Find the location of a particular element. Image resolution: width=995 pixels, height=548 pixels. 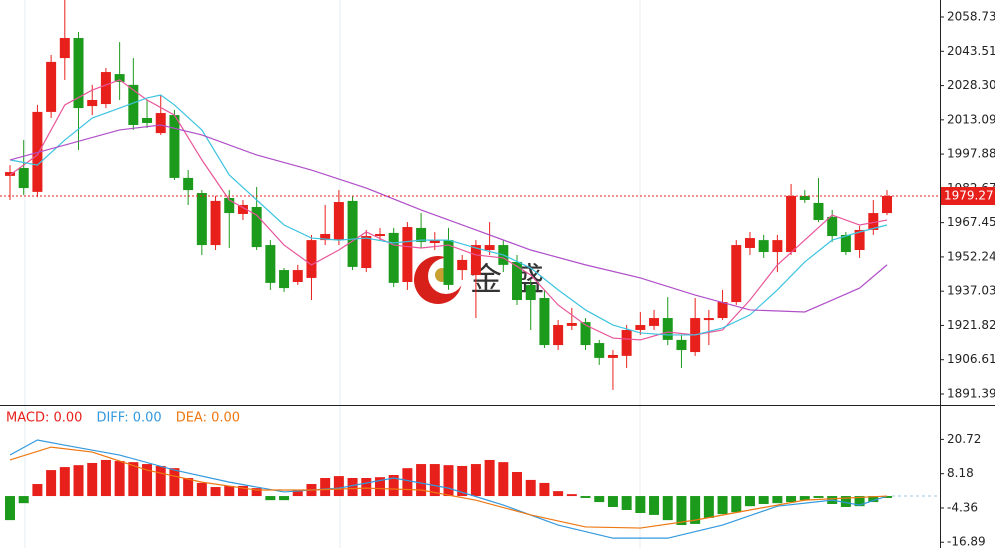

y-tick-label: 1952.24 is located at coordinates (971, 256).